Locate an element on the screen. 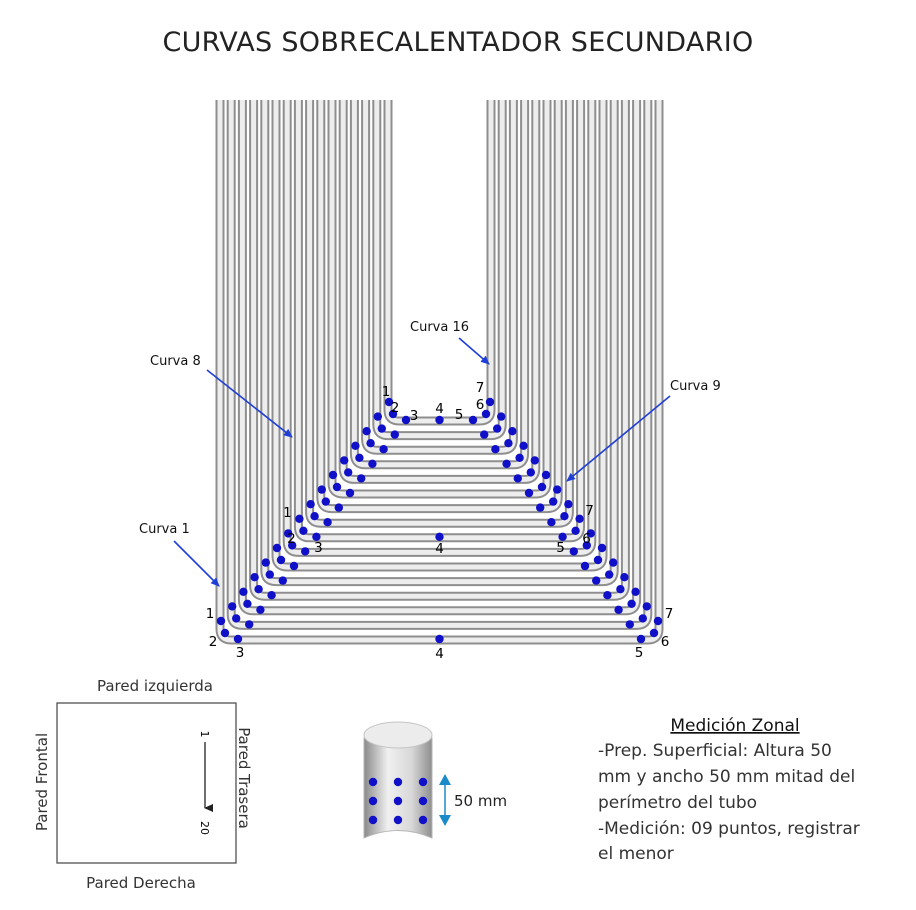  point-number-1: 1 is located at coordinates (210, 614).